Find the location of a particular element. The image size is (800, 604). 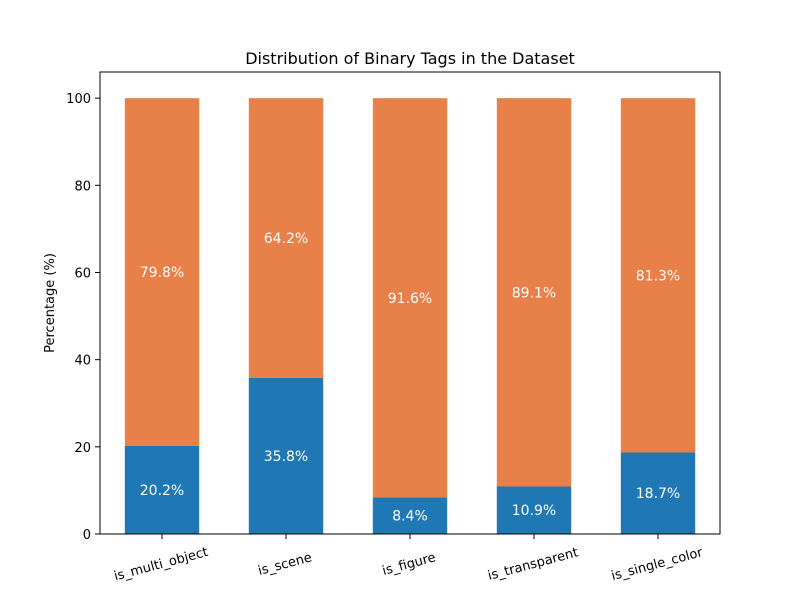

bar-segment-bottom-is_scene is located at coordinates (286, 455).